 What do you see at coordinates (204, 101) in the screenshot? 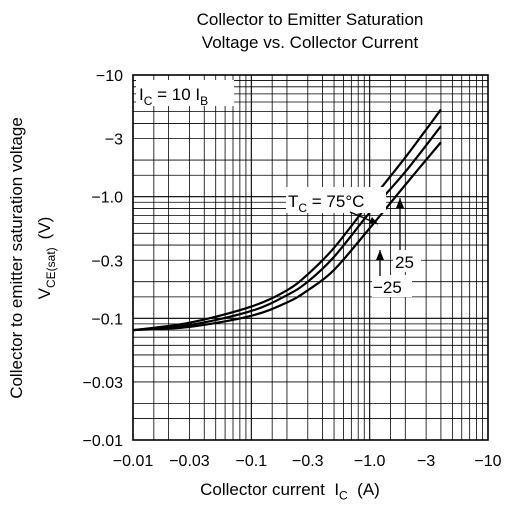
I see `condition-label-sub: B` at bounding box center [204, 101].